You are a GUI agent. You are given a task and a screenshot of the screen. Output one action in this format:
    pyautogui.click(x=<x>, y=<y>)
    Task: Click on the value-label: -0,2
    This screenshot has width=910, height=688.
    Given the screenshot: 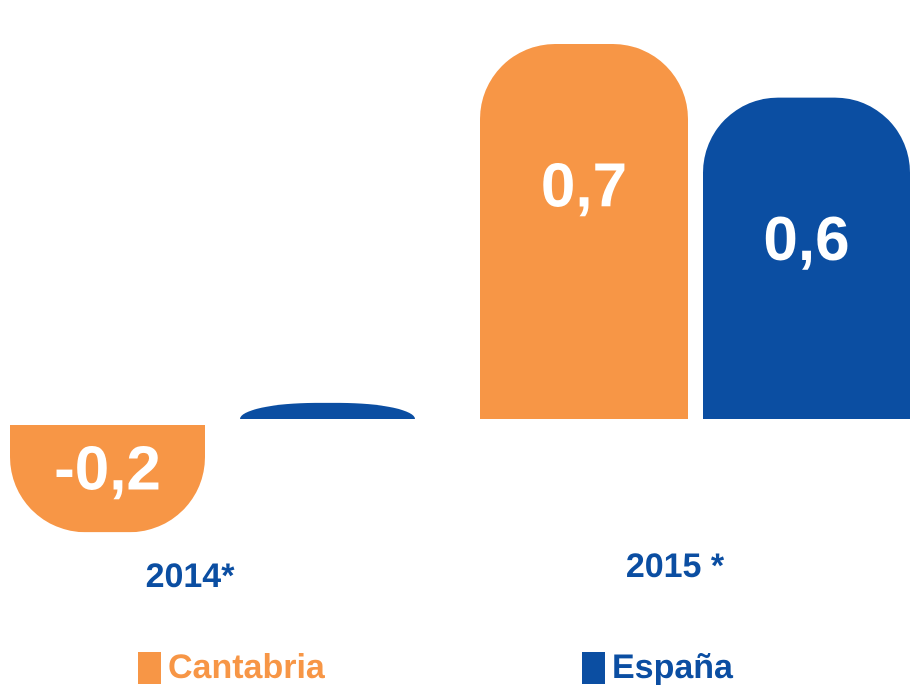 What is the action you would take?
    pyautogui.click(x=107, y=469)
    